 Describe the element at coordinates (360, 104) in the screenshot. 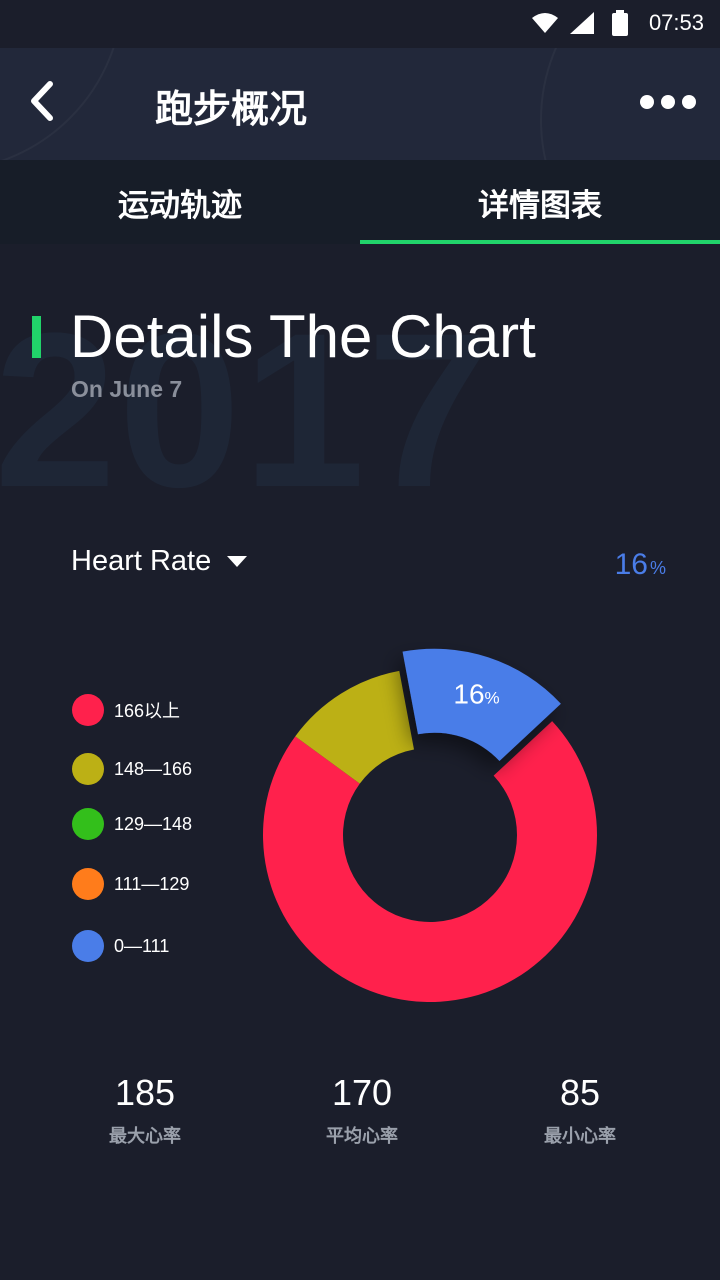

I see `app-bar: 跑步概况` at that location.